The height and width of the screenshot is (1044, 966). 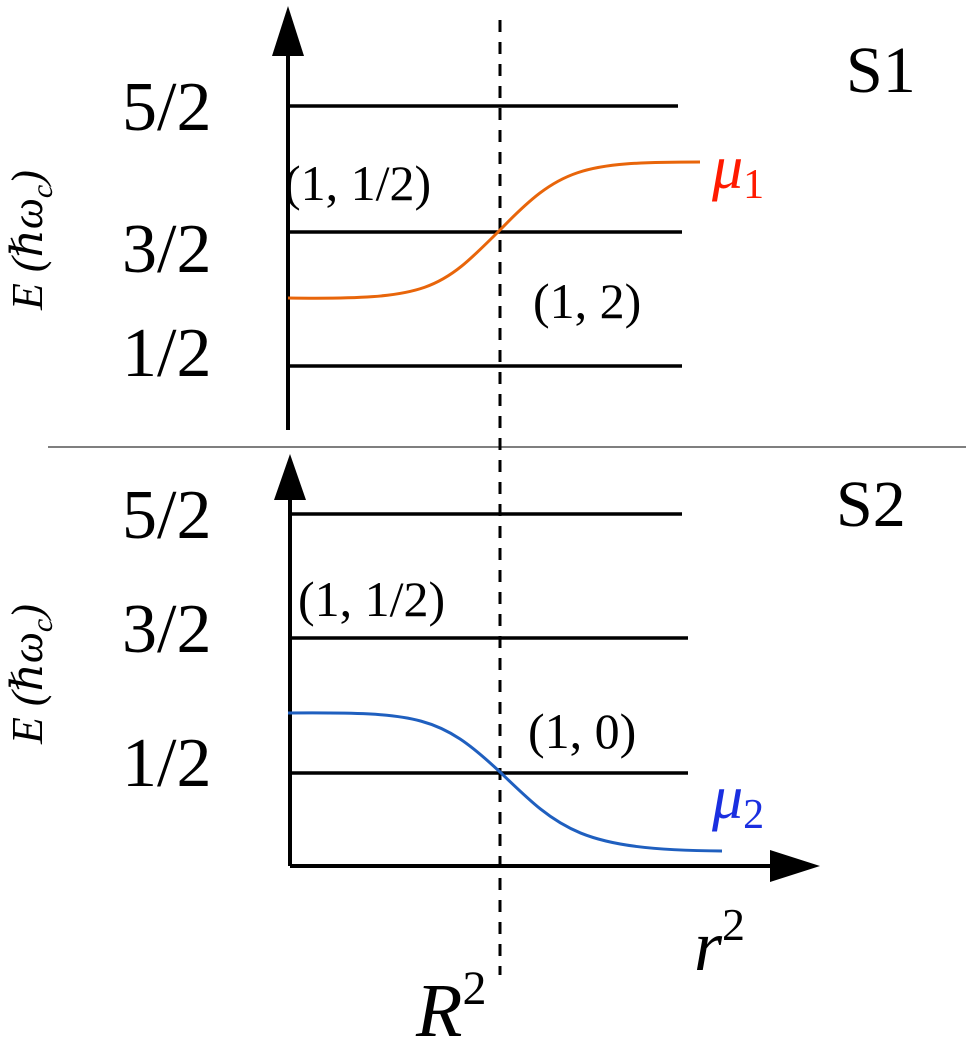 I want to click on s2-y-axis-arrow-icon, so click(x=290, y=477).